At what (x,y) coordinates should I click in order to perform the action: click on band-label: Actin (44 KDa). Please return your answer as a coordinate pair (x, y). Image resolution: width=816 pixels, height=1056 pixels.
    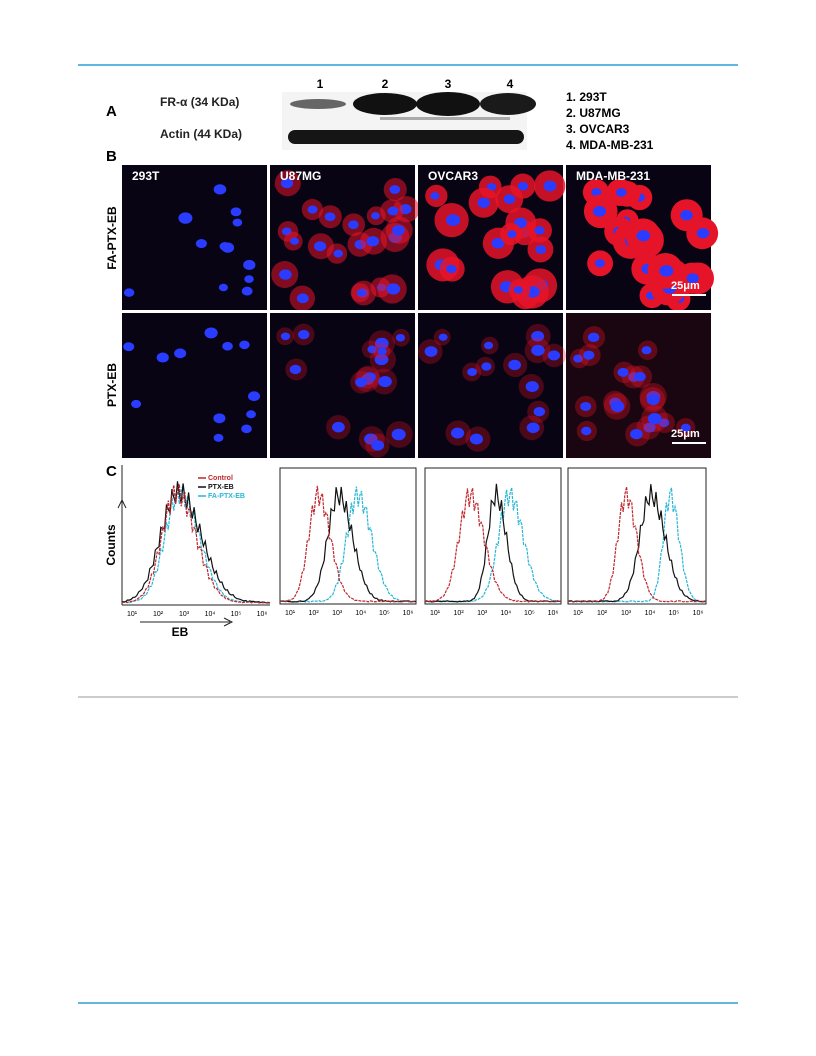
    Looking at the image, I should click on (201, 134).